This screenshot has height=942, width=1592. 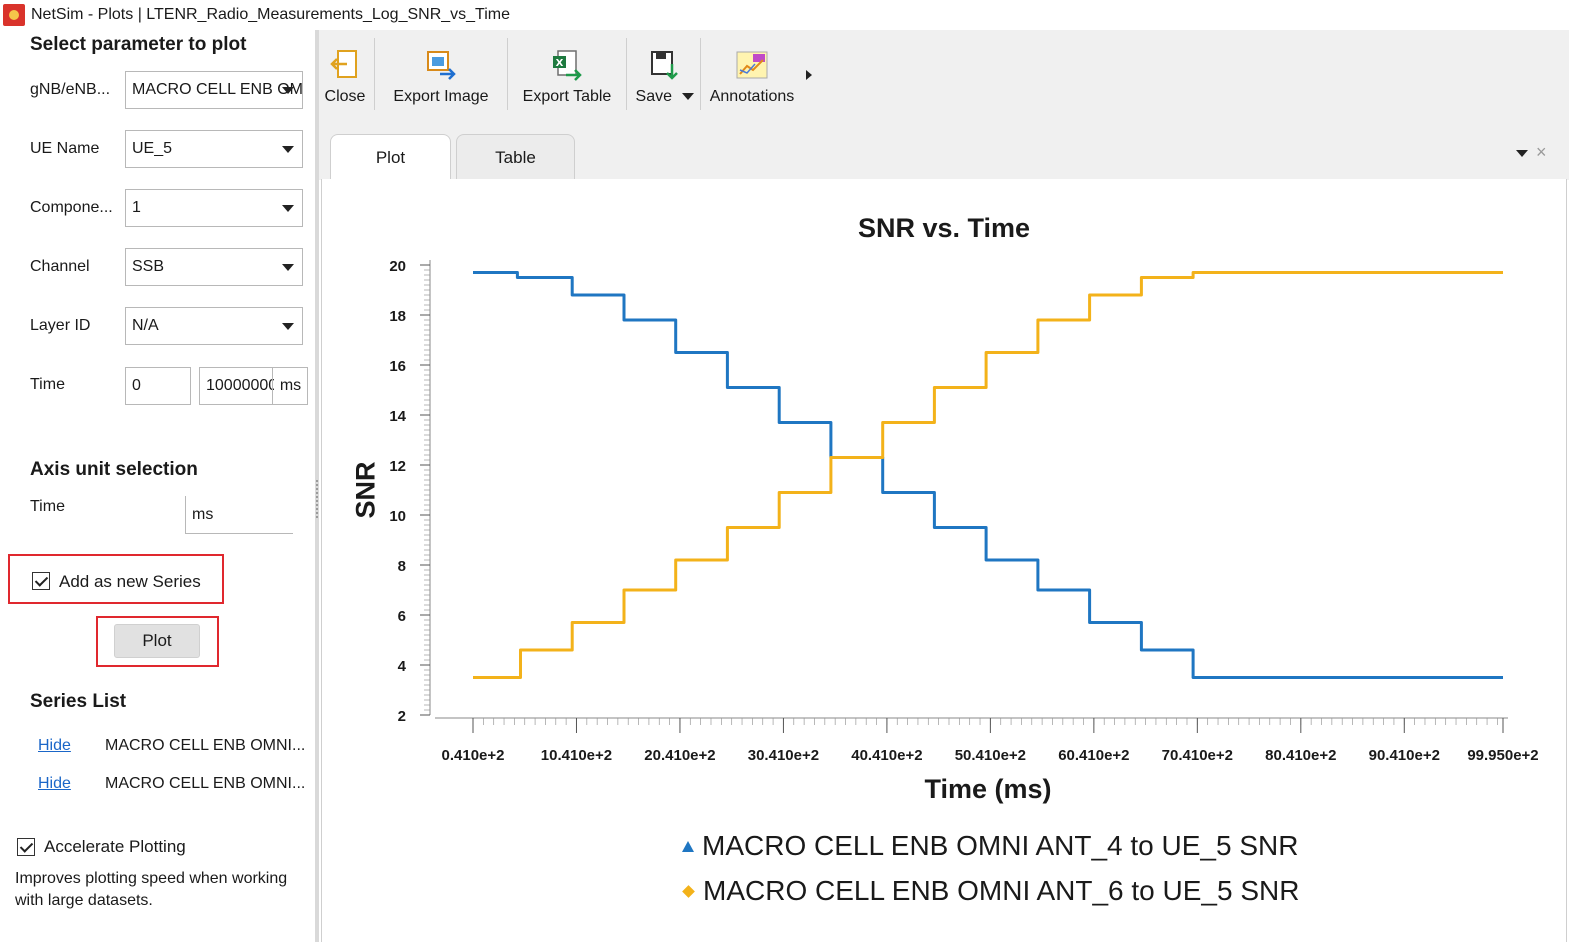 I want to click on tab-table: Table, so click(x=515, y=157).